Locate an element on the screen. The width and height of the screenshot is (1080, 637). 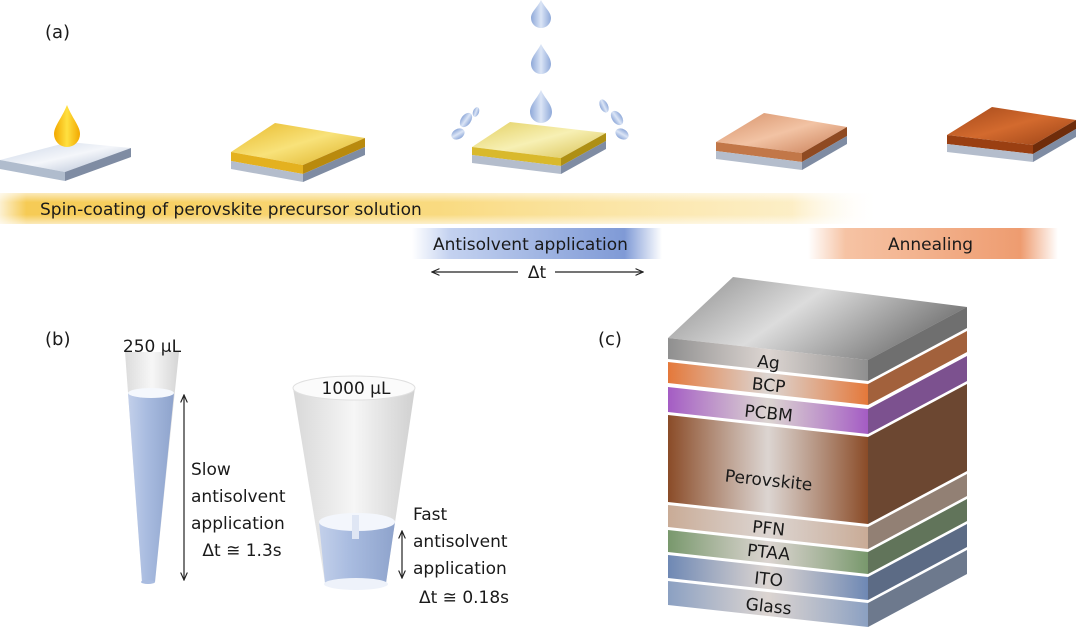
layer-front-pfn is located at coordinates (768, 527).